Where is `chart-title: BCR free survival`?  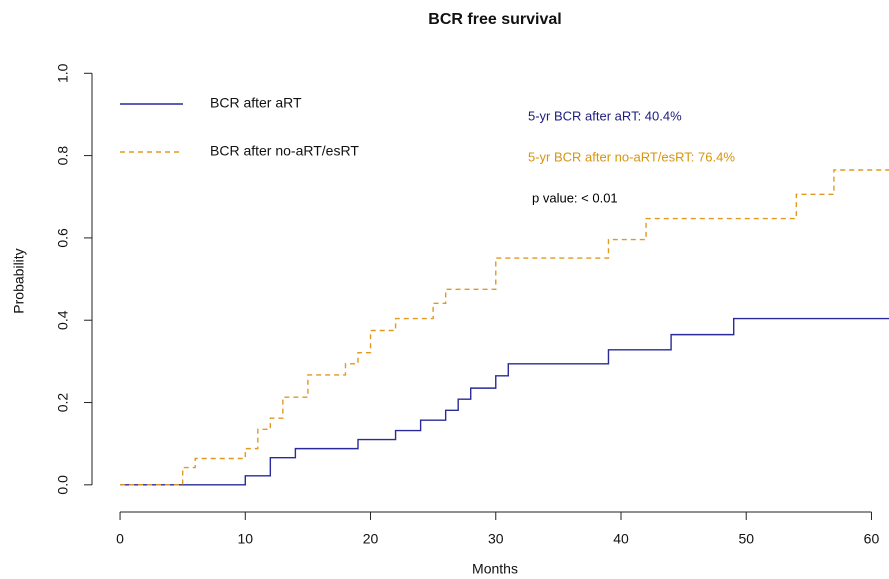 chart-title: BCR free survival is located at coordinates (494, 19).